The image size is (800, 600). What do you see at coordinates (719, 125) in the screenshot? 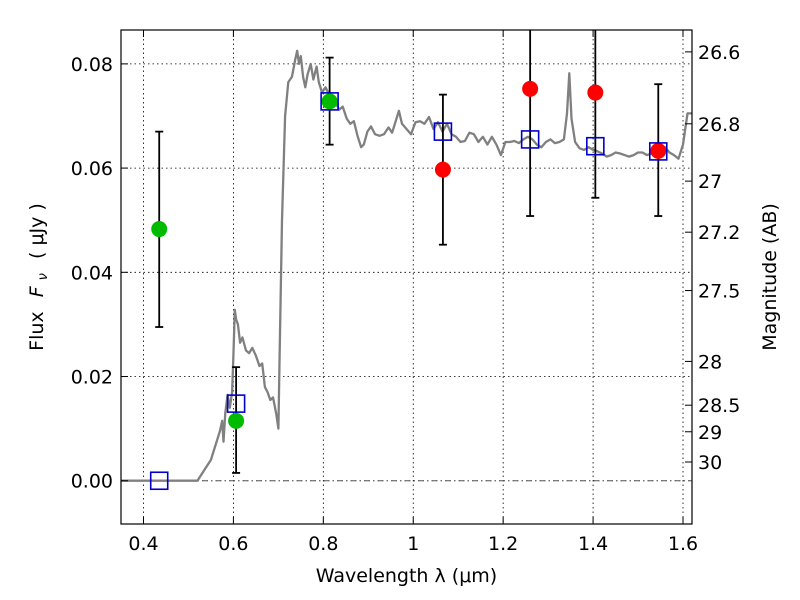
I see `right-tick-label: 26.8` at bounding box center [719, 125].